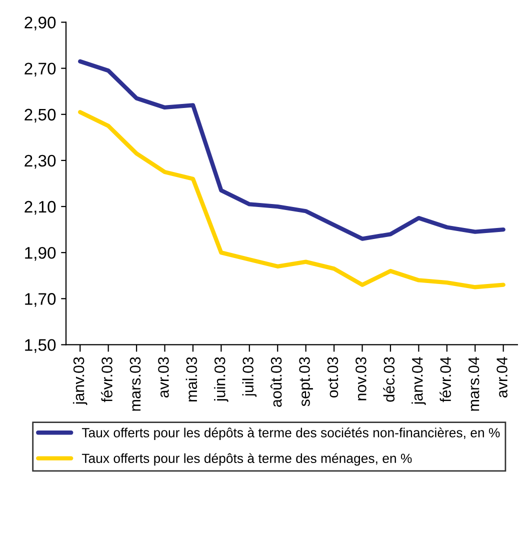  What do you see at coordinates (306, 381) in the screenshot?
I see `x-tick-label: sept.03` at bounding box center [306, 381].